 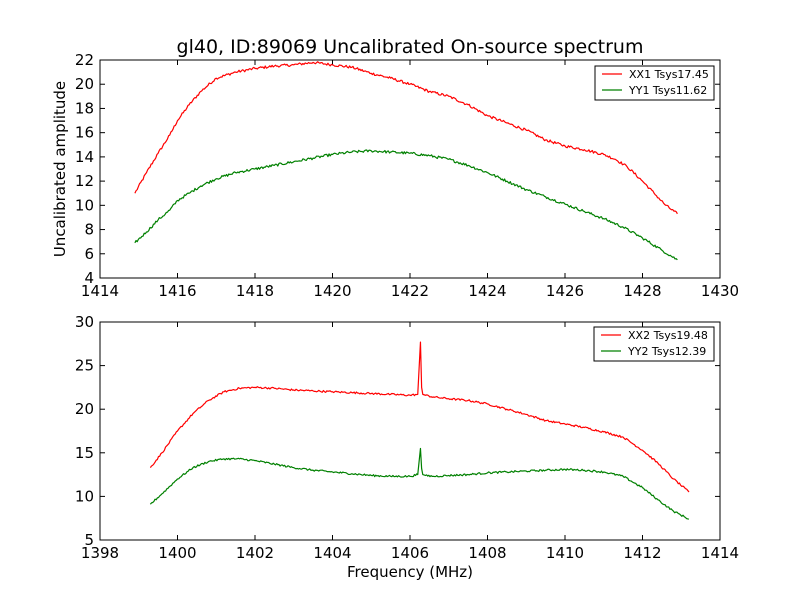 I want to click on bottom-y-tick-label: 5, so click(x=89, y=540).